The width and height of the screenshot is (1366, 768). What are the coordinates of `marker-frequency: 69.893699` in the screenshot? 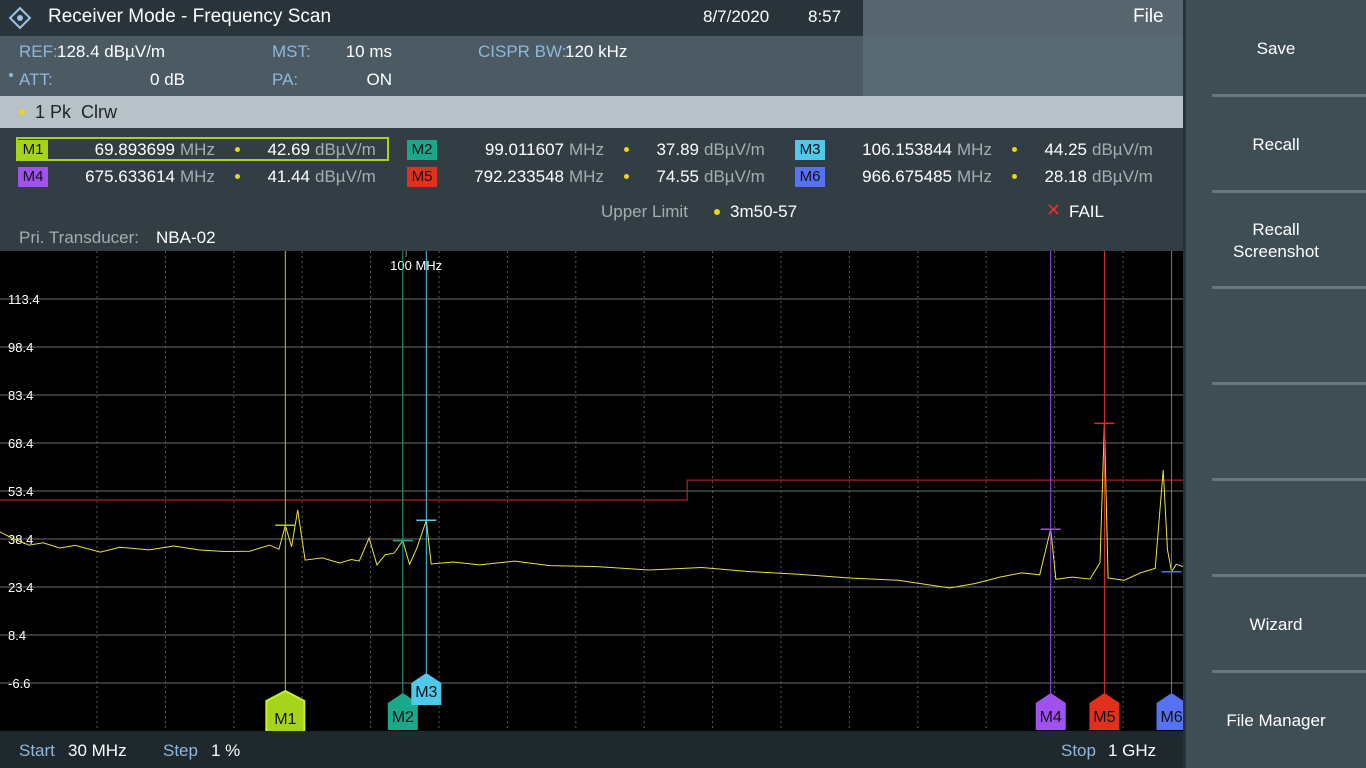 It's located at (134, 149).